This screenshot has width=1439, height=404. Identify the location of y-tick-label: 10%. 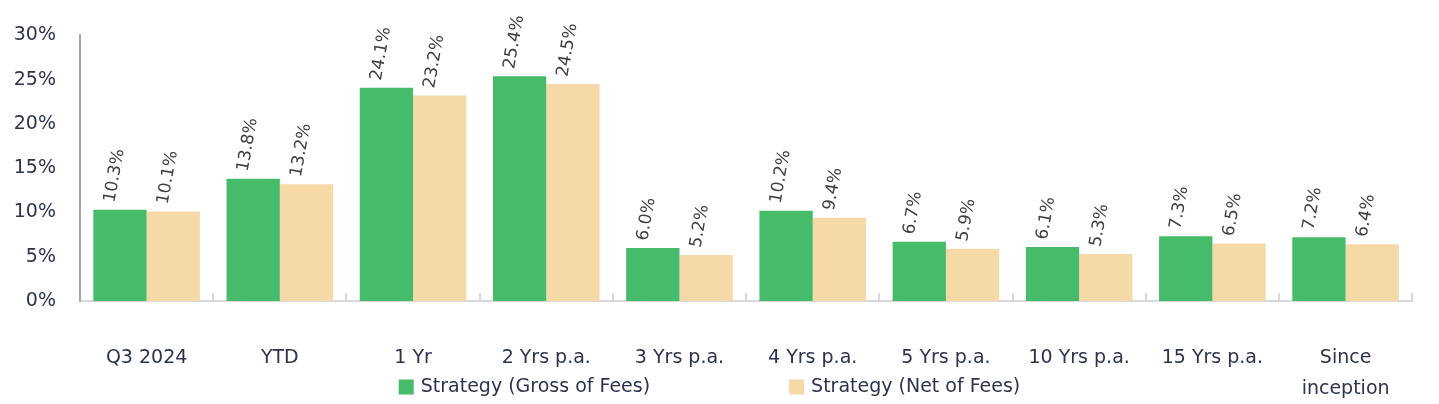
(34, 210).